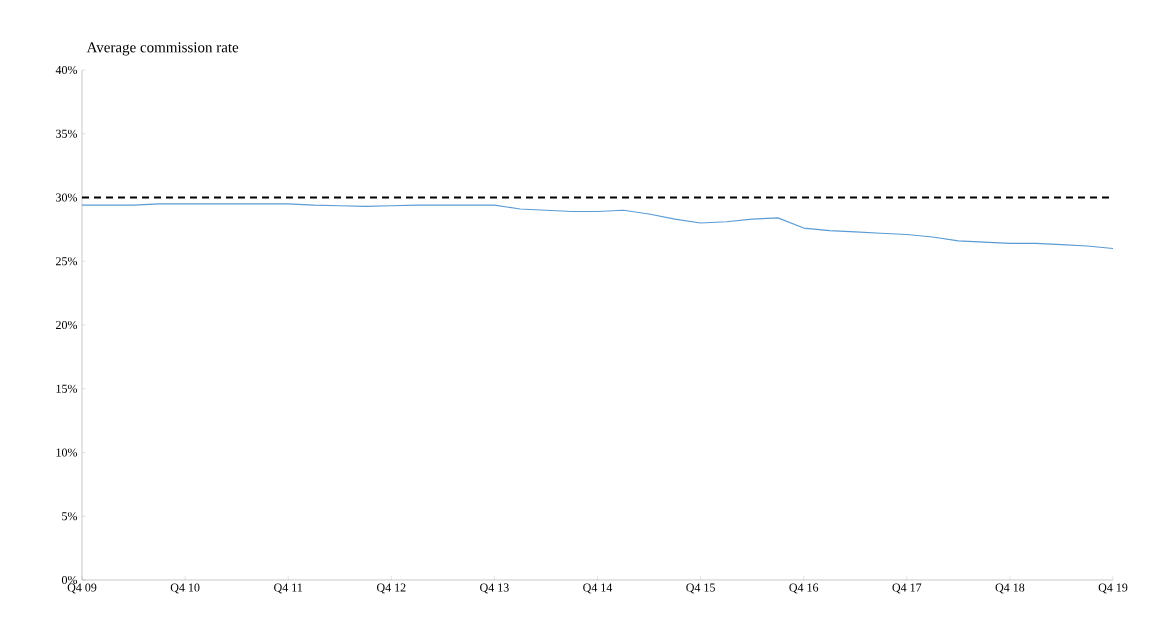 This screenshot has height=626, width=1149. What do you see at coordinates (1010, 588) in the screenshot?
I see `x-tick-label: Q4 18` at bounding box center [1010, 588].